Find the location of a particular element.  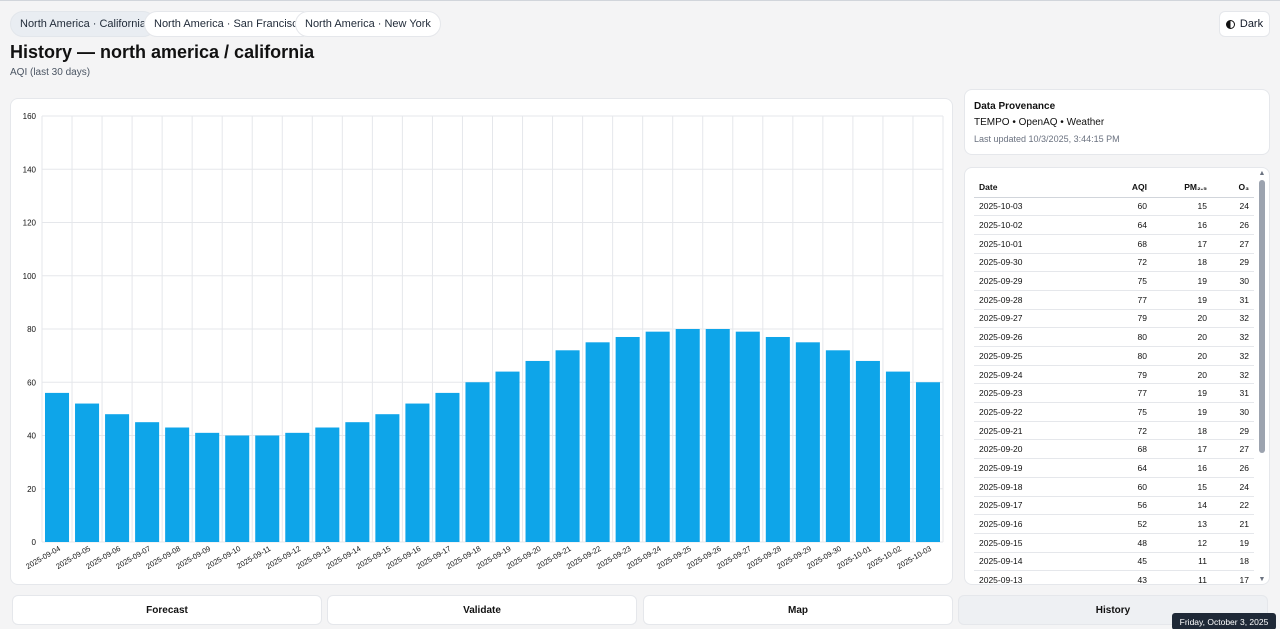

table-row: 2025-09-18 60 15 24 is located at coordinates (1114, 487).